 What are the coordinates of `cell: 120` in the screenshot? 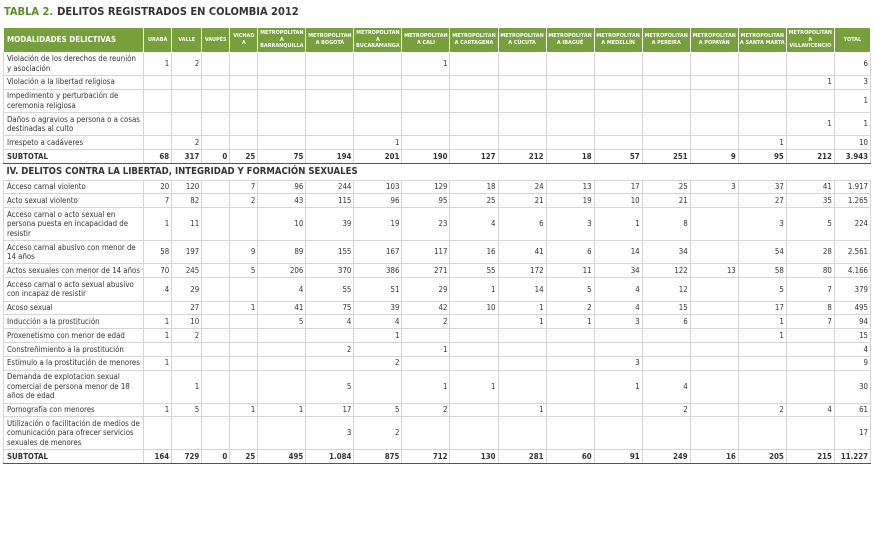 It's located at (187, 187).